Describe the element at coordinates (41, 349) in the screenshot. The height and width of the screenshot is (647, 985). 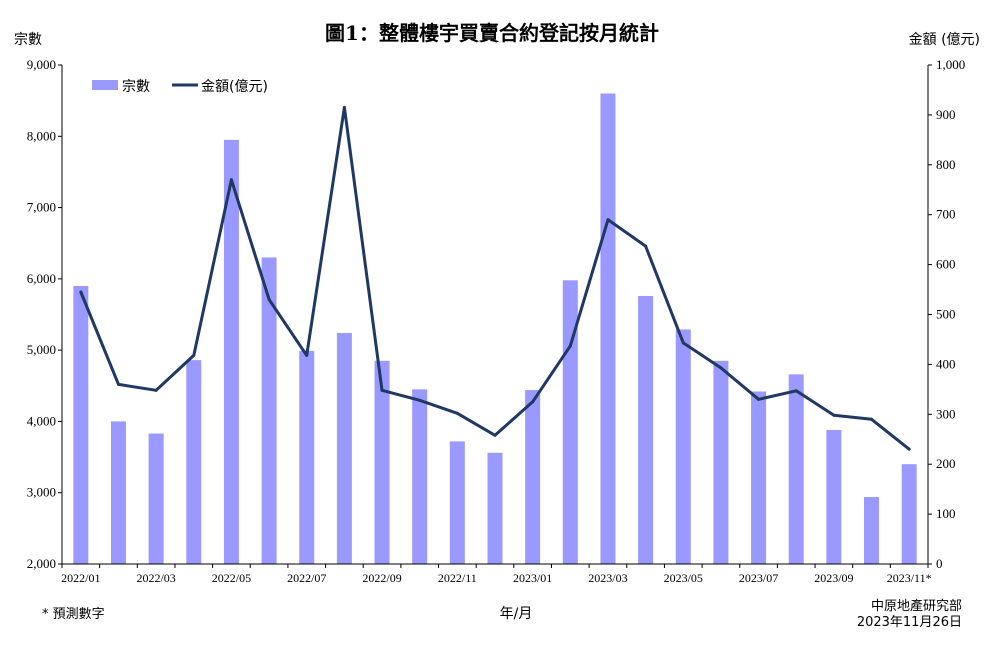
I see `y-left-tick-label: 5,000` at that location.